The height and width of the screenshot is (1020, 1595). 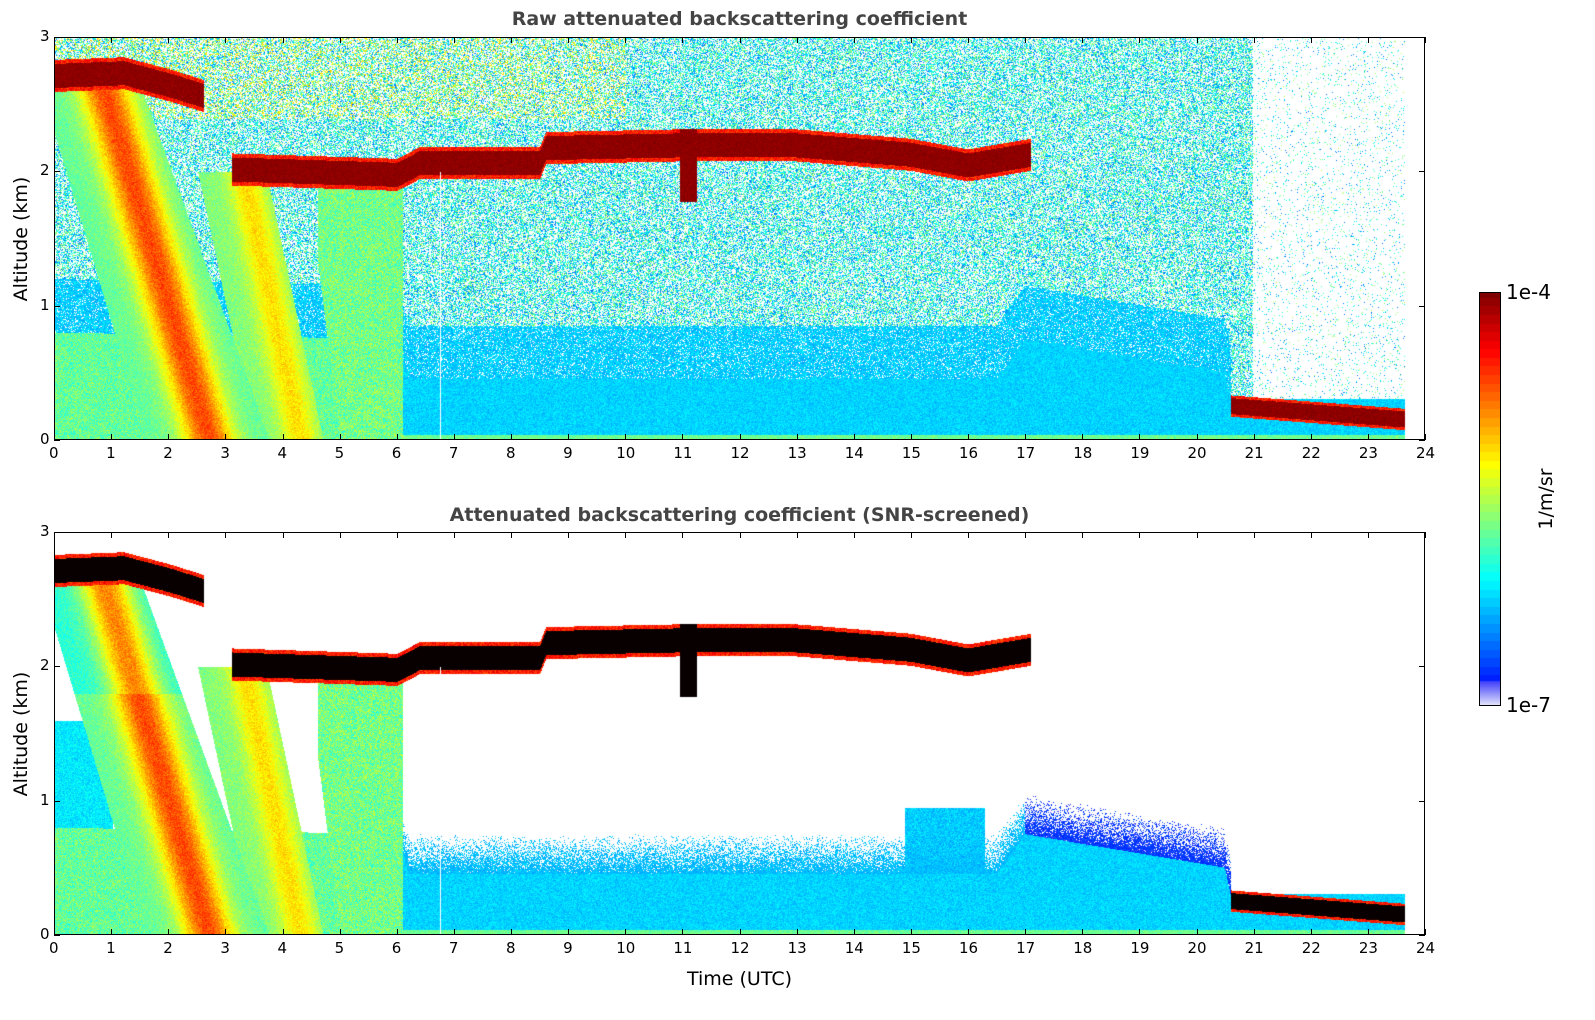 What do you see at coordinates (45, 665) in the screenshot?
I see `y-tick-label: 2` at bounding box center [45, 665].